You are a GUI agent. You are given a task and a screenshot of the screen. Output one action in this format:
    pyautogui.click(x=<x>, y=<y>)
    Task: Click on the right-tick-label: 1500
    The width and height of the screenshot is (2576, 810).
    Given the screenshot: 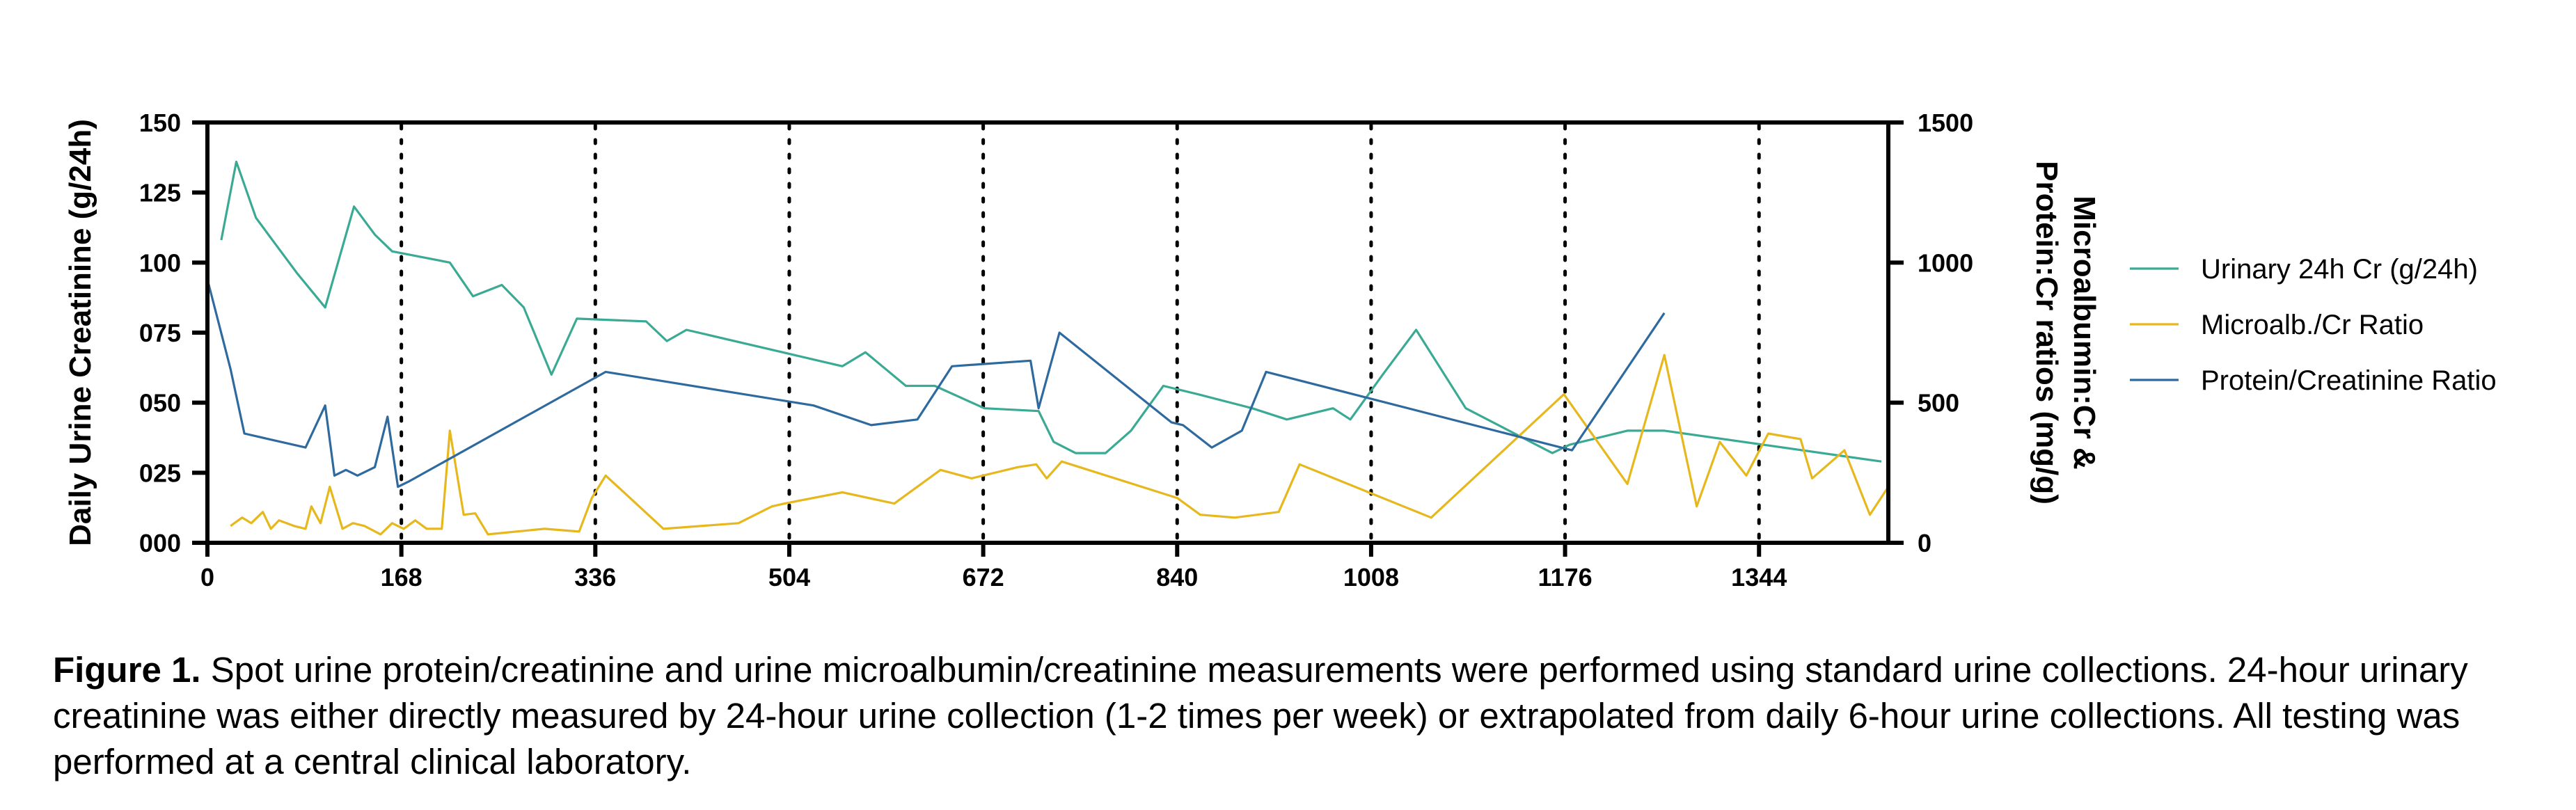 What is the action you would take?
    pyautogui.click(x=1945, y=123)
    